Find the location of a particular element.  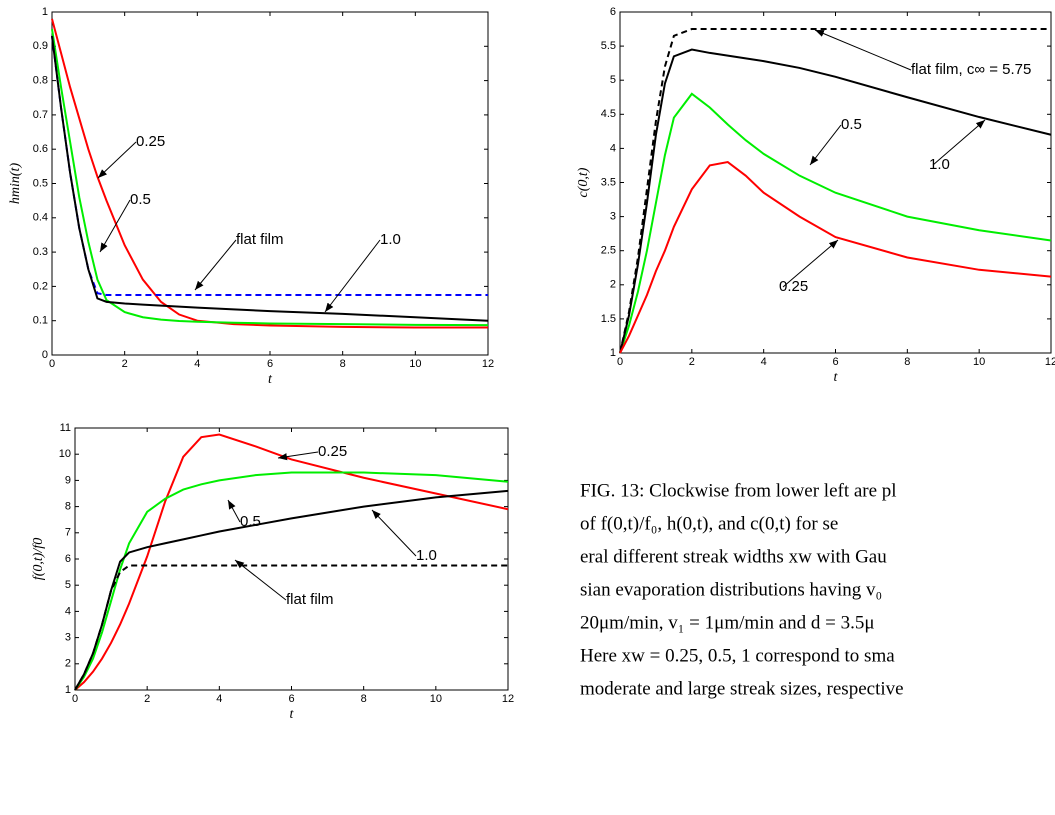

y-tick-label: 0.9 is located at coordinates (40, 46).